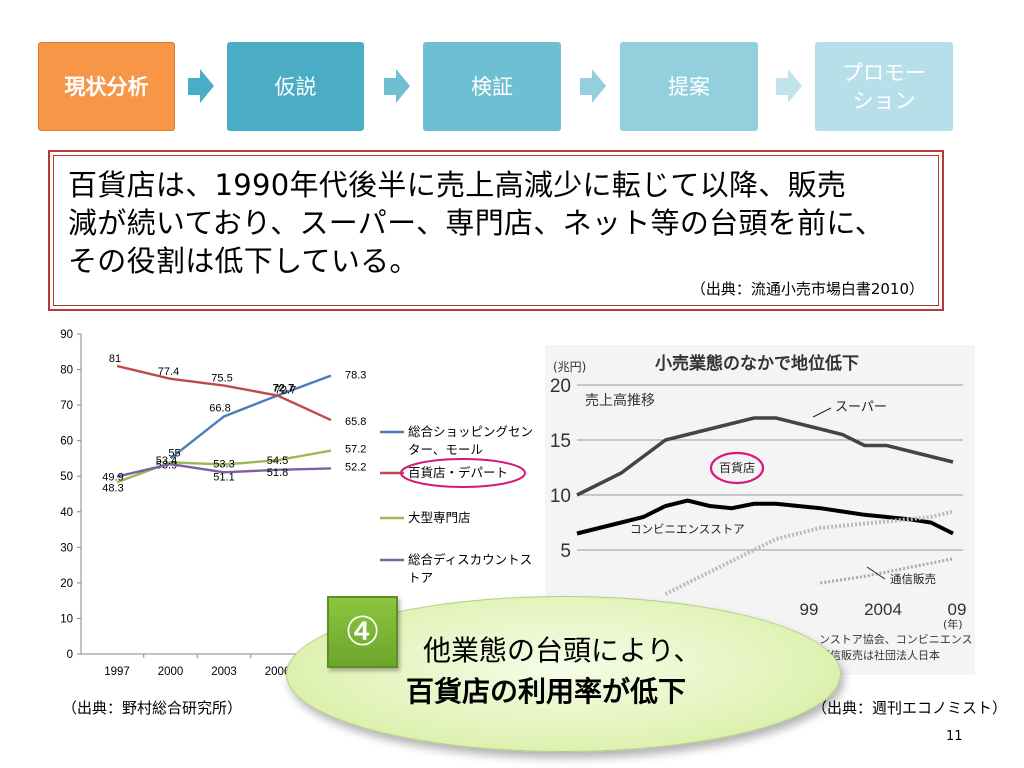 The height and width of the screenshot is (768, 1024). I want to click on page-number: 11, so click(954, 736).